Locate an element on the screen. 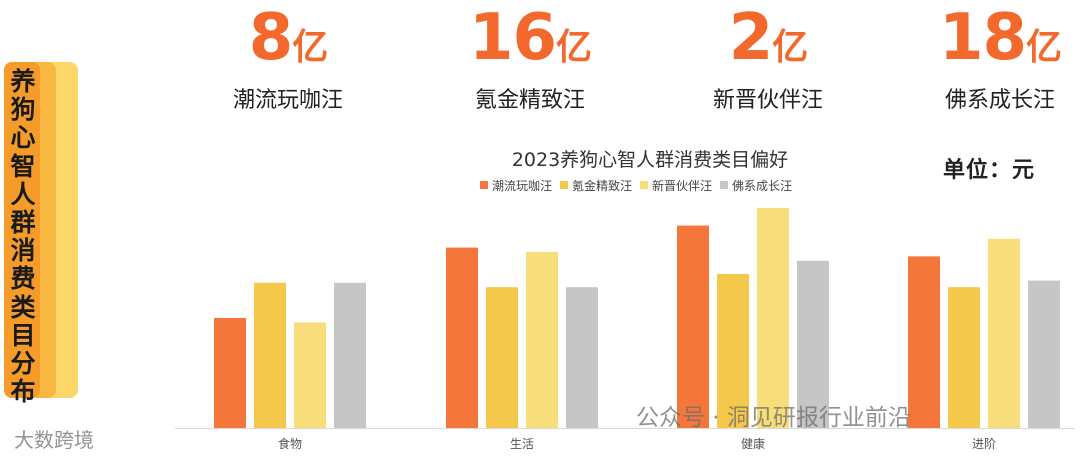 The image size is (1080, 460). x-tick-label: 进阶 is located at coordinates (984, 444).